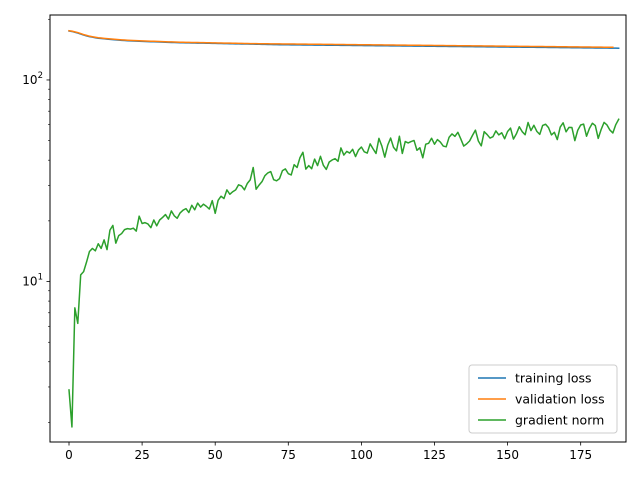 This screenshot has height=480, width=640. Describe the element at coordinates (361, 455) in the screenshot. I see `x-tick-label: 100` at that location.